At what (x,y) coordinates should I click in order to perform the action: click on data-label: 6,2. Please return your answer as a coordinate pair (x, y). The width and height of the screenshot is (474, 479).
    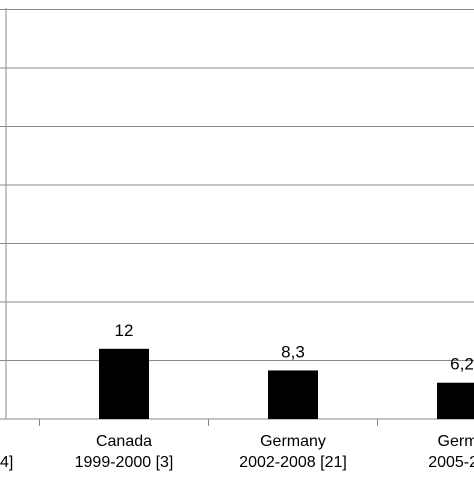
    Looking at the image, I should click on (462, 364).